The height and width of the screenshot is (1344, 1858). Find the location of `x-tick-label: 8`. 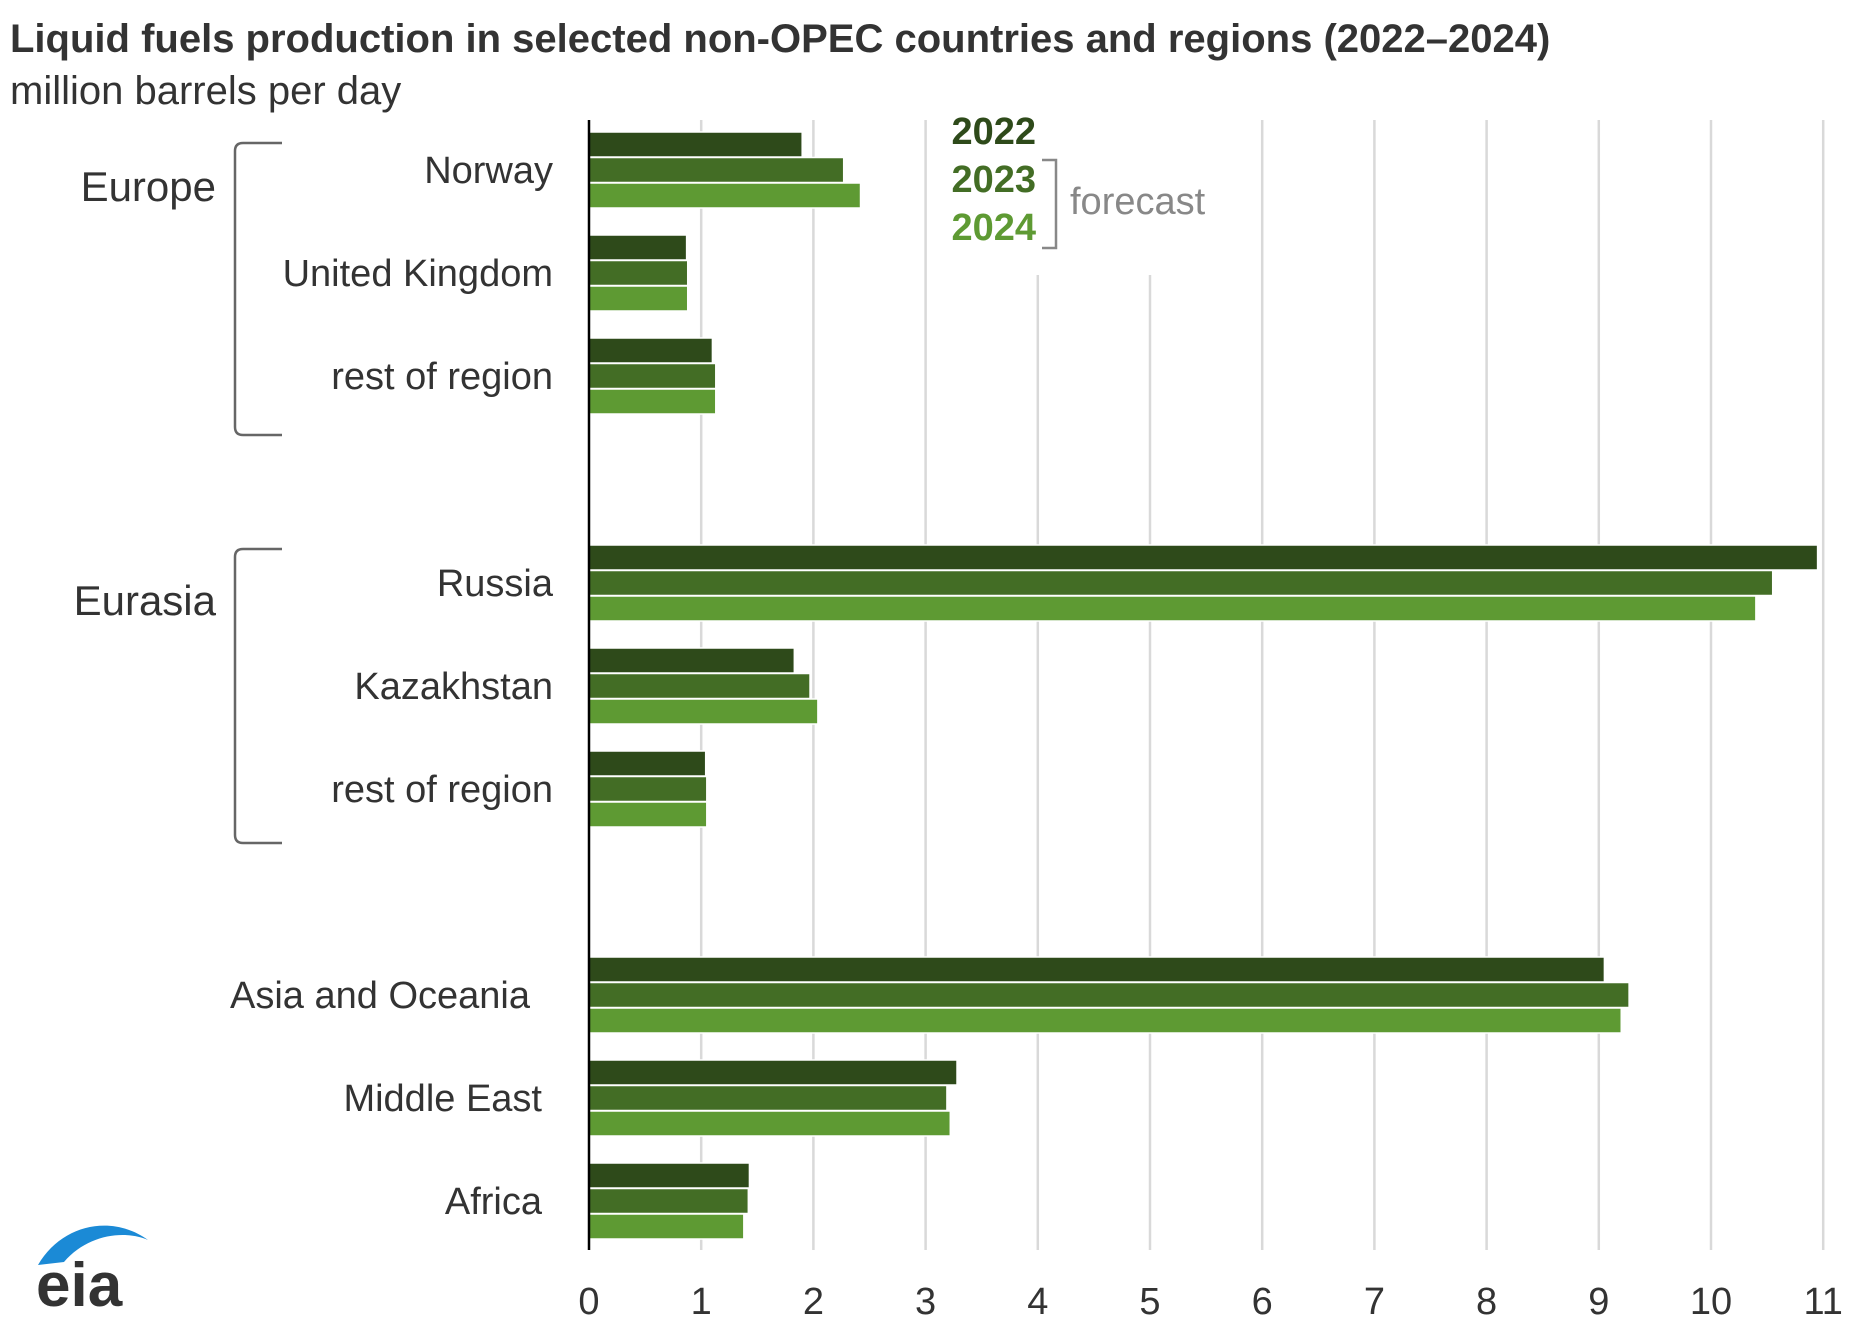

x-tick-label: 8 is located at coordinates (1486, 1302).